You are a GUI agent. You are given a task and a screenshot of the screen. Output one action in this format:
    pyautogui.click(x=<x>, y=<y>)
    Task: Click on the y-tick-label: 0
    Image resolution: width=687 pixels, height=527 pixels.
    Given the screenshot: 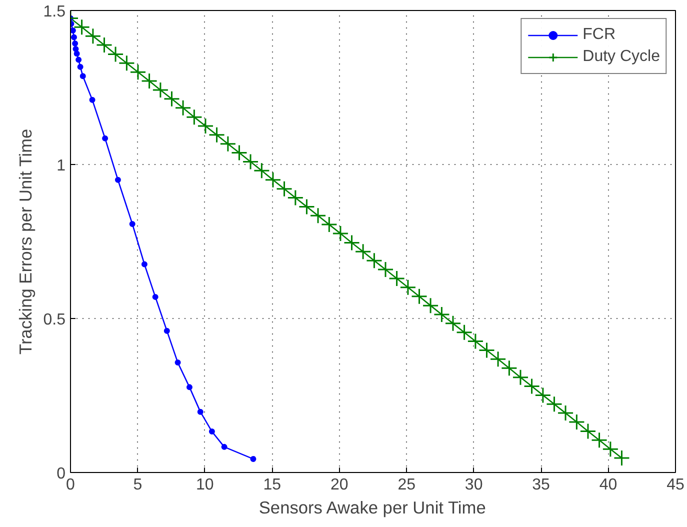 What is the action you would take?
    pyautogui.click(x=61, y=474)
    